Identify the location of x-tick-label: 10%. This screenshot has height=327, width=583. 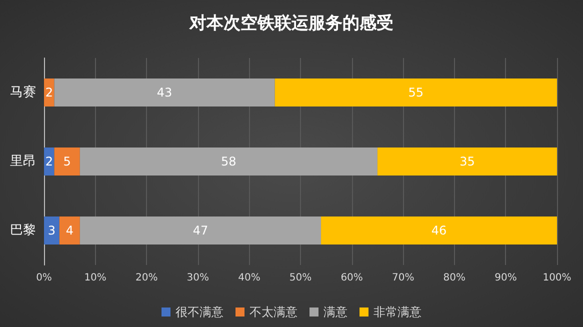
(95, 278).